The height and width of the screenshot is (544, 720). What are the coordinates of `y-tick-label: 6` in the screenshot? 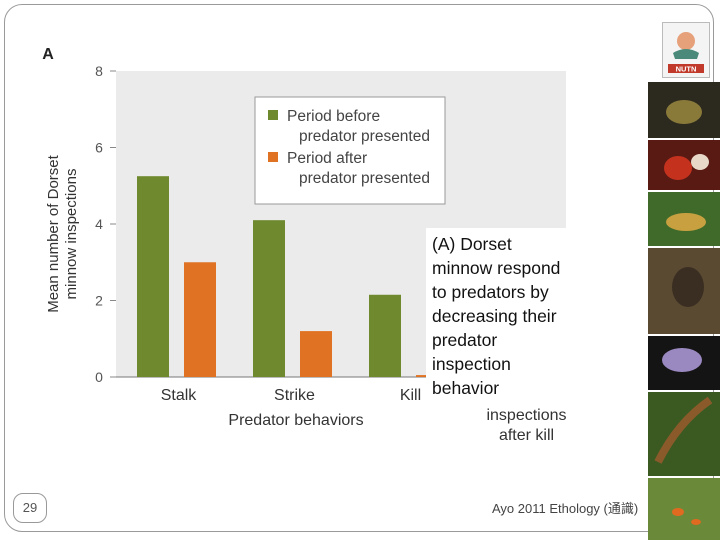 It's located at (99, 148).